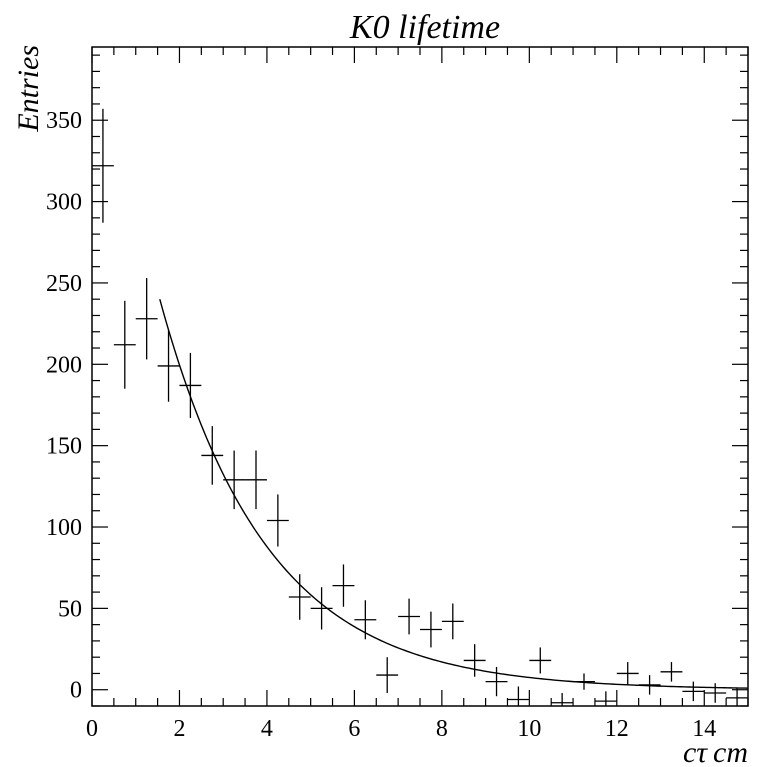 This screenshot has width=757, height=767. What do you see at coordinates (92, 729) in the screenshot?
I see `x-tick-label: 0` at bounding box center [92, 729].